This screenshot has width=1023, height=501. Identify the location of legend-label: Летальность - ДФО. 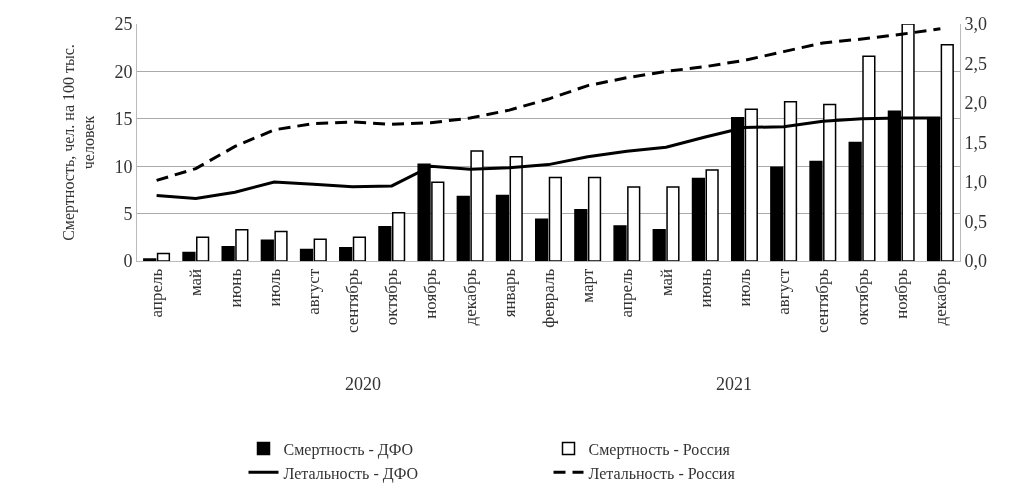
(351, 473).